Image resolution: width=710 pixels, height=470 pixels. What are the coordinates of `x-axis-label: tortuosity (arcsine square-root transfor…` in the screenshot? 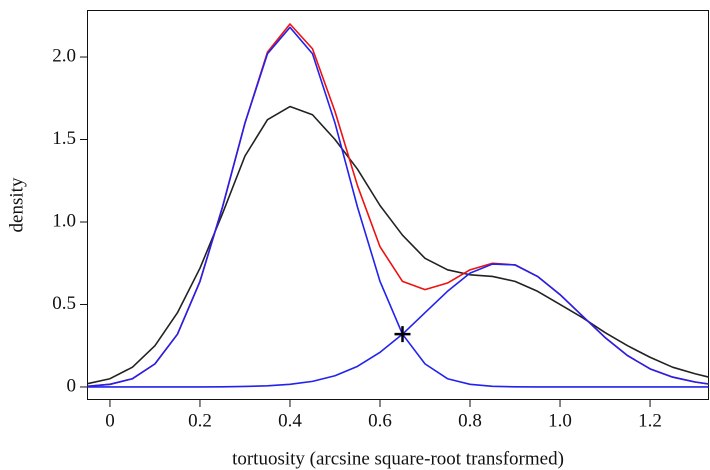 It's located at (398, 458).